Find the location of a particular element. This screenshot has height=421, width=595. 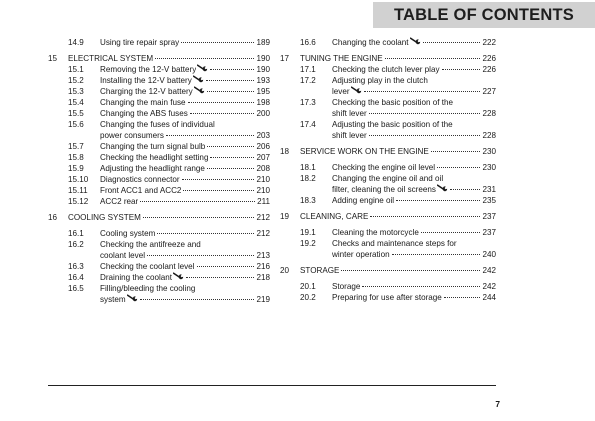

toc-chapter-entry: 17 TUNING THE ENGINE 226 is located at coordinates (388, 58).